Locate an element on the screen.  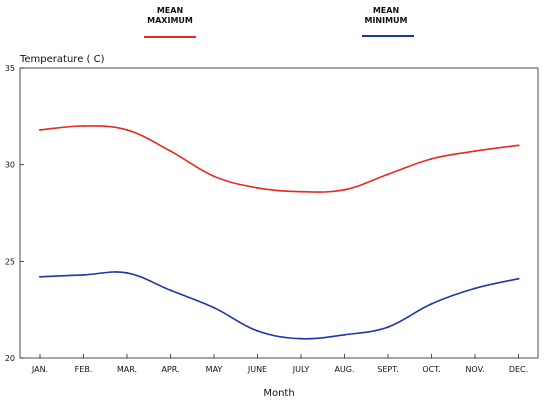
y-tick-label: 20 is located at coordinates (10, 358).